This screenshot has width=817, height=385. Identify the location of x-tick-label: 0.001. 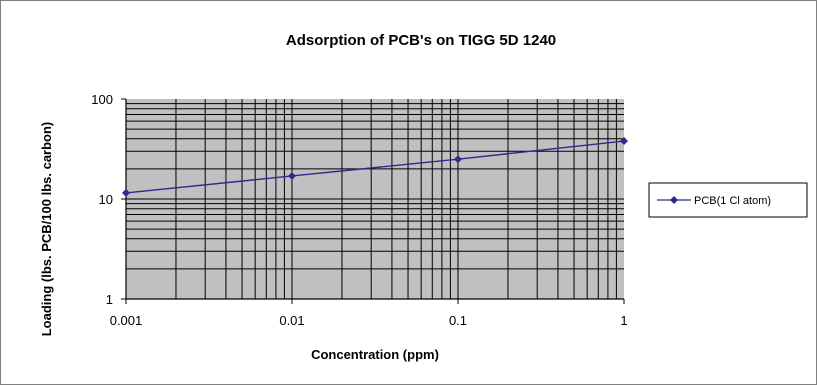
(126, 320).